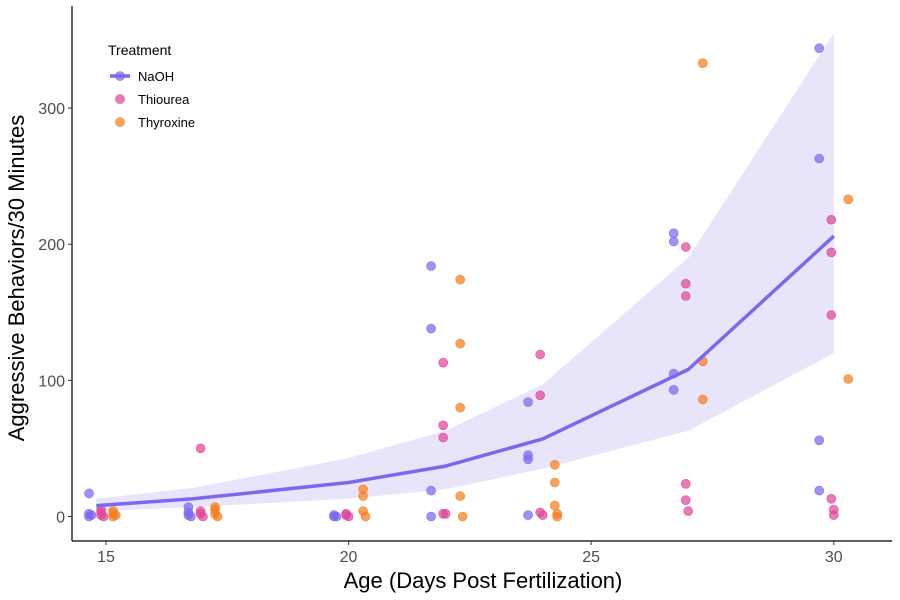 This screenshot has height=600, width=900. I want to click on y-tick-label: 300, so click(51, 109).